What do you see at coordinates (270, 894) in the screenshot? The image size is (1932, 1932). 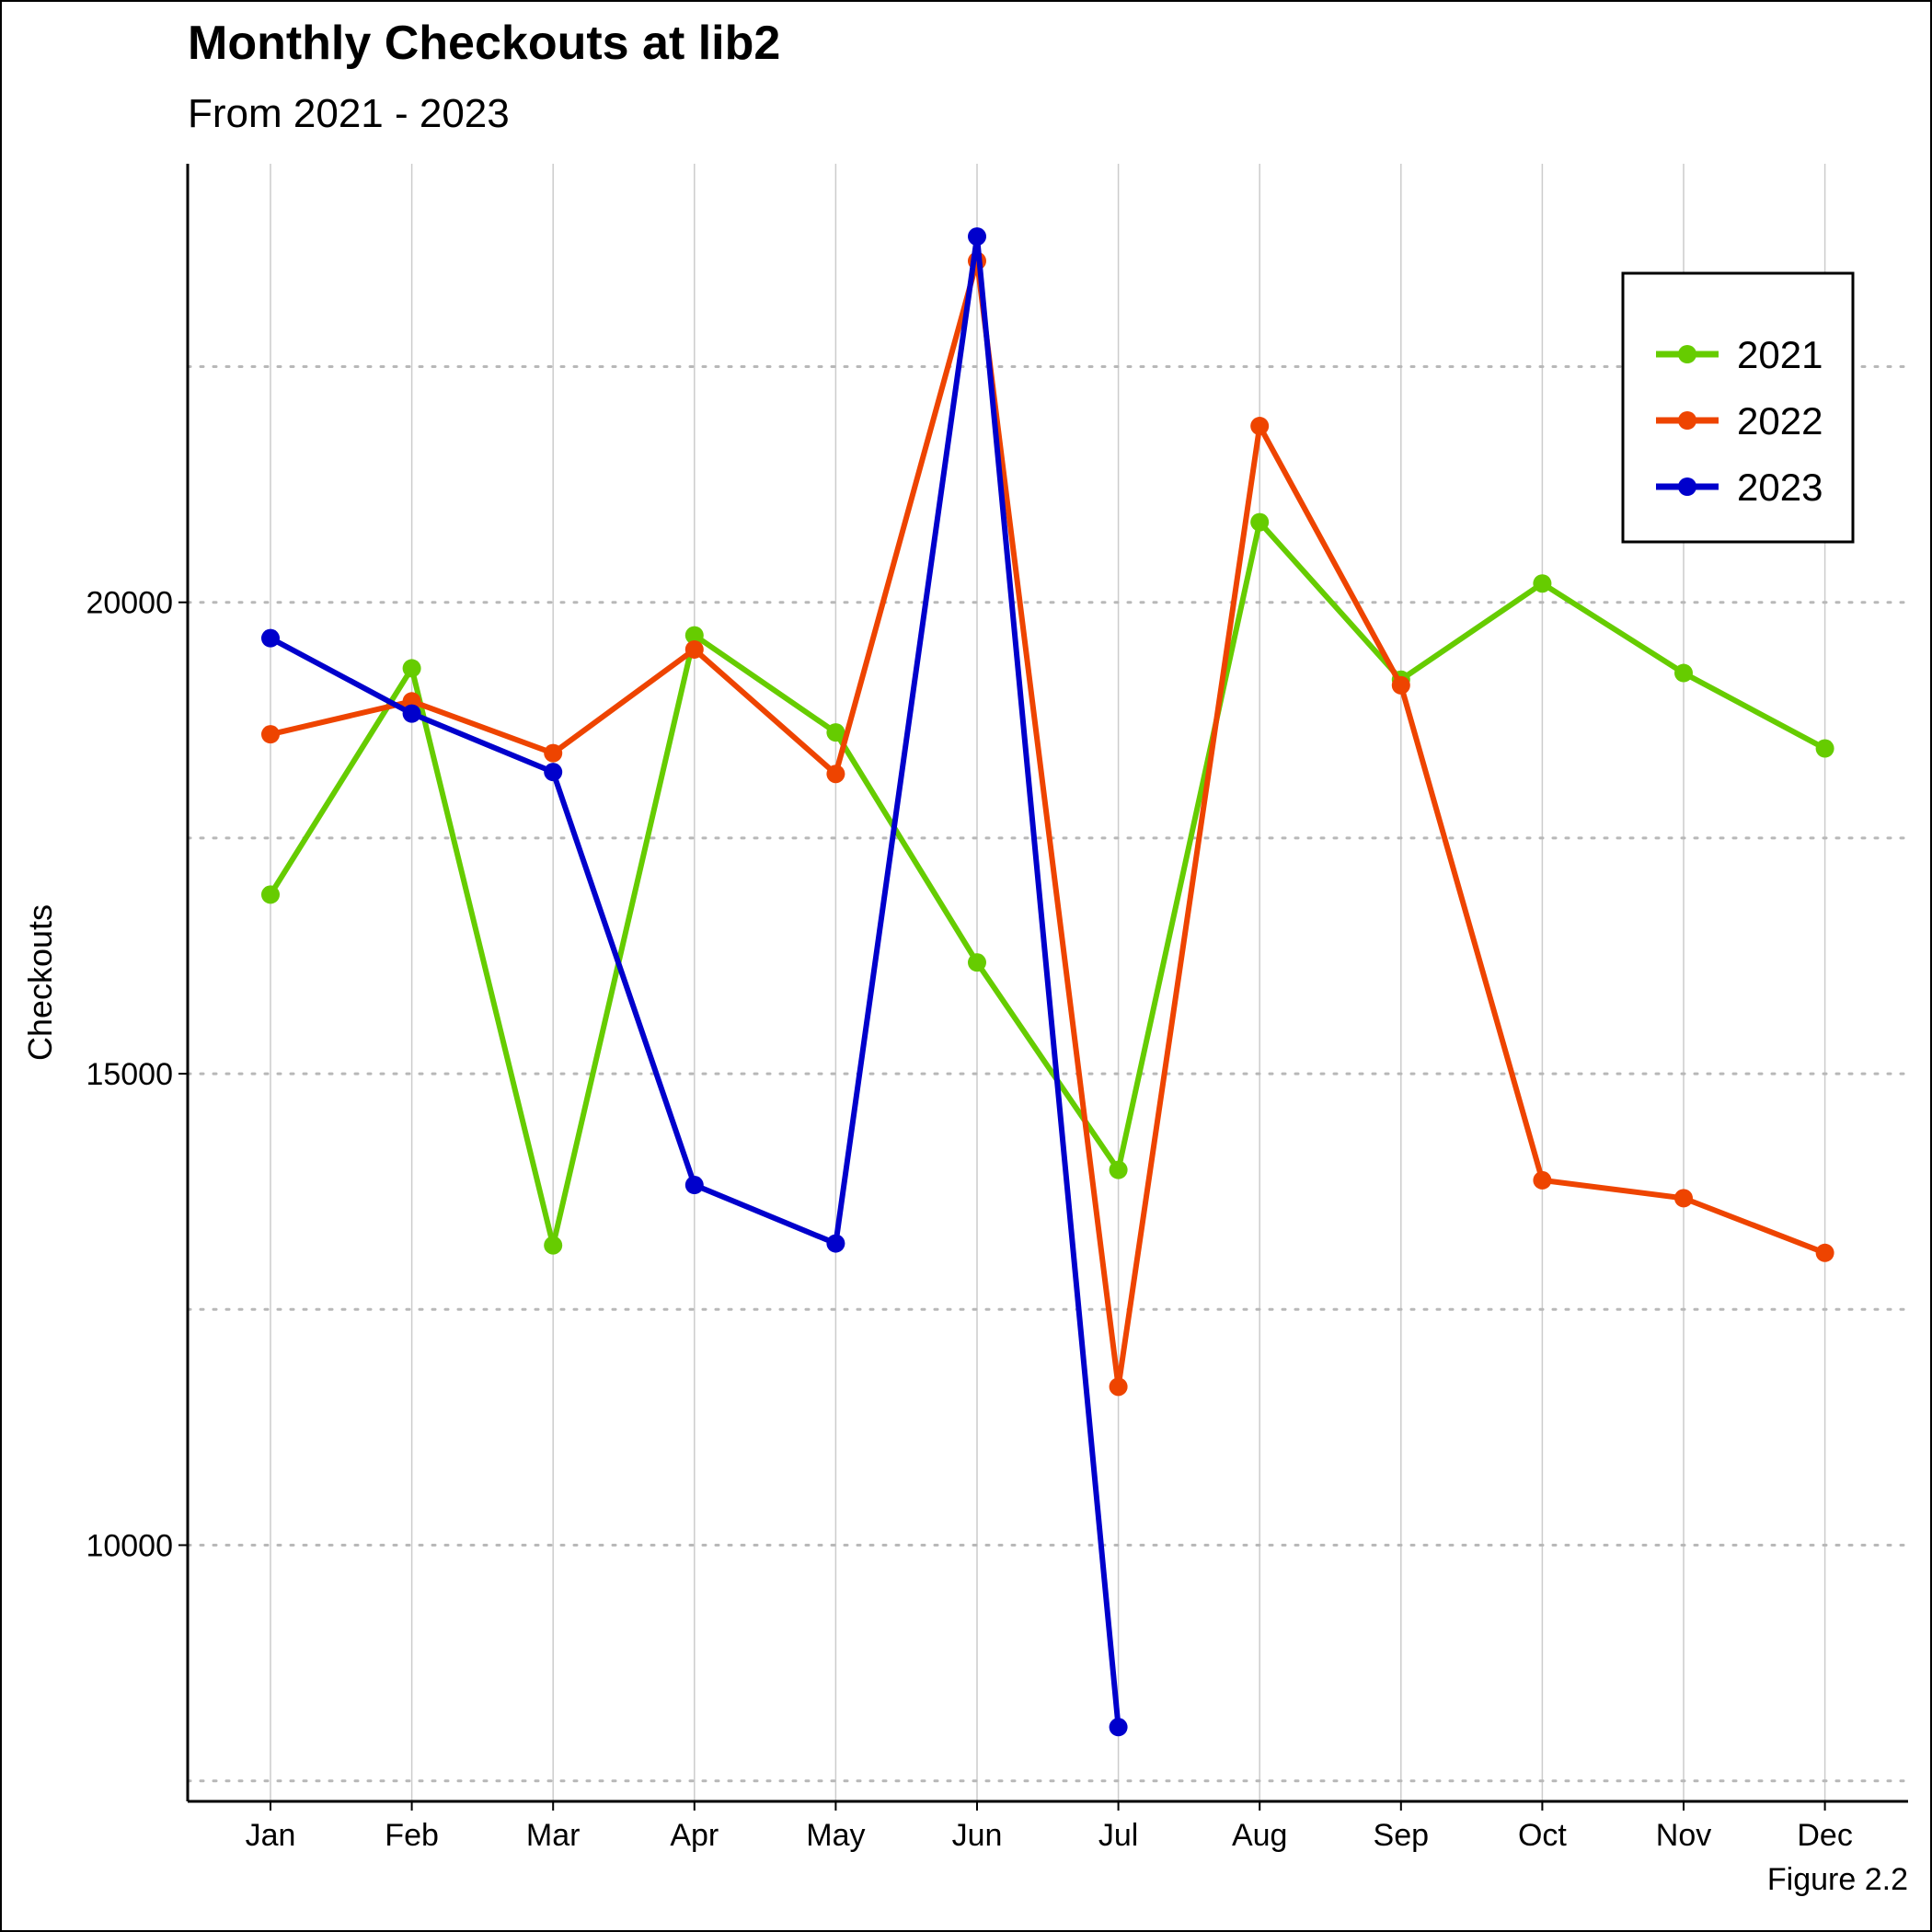 I see `data-point-2021-Jan` at bounding box center [270, 894].